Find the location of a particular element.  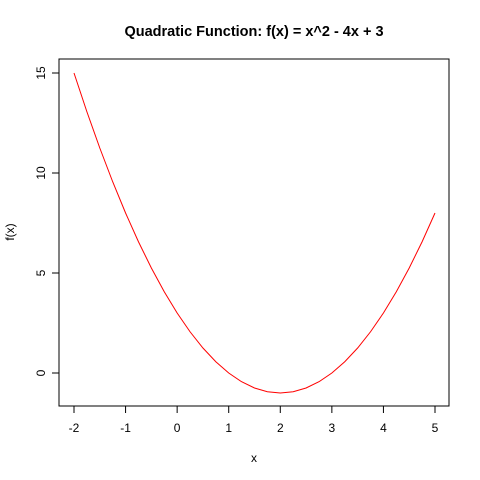

x-tick-label: 0 is located at coordinates (177, 428).